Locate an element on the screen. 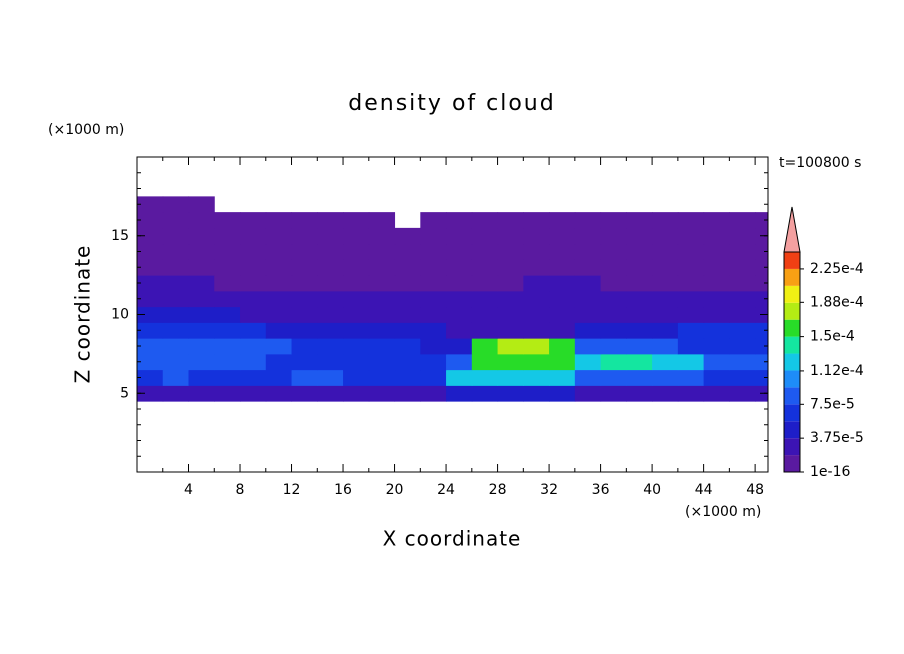 The width and height of the screenshot is (904, 654). x-tick-label: 40 is located at coordinates (652, 490).